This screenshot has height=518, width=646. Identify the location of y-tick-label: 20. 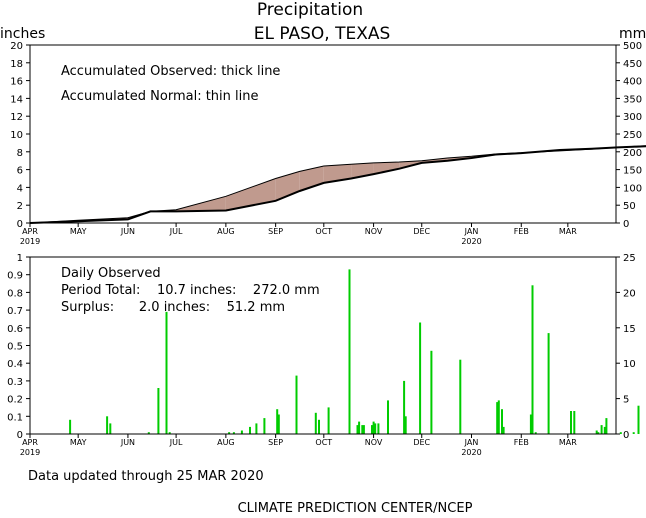
(16, 46).